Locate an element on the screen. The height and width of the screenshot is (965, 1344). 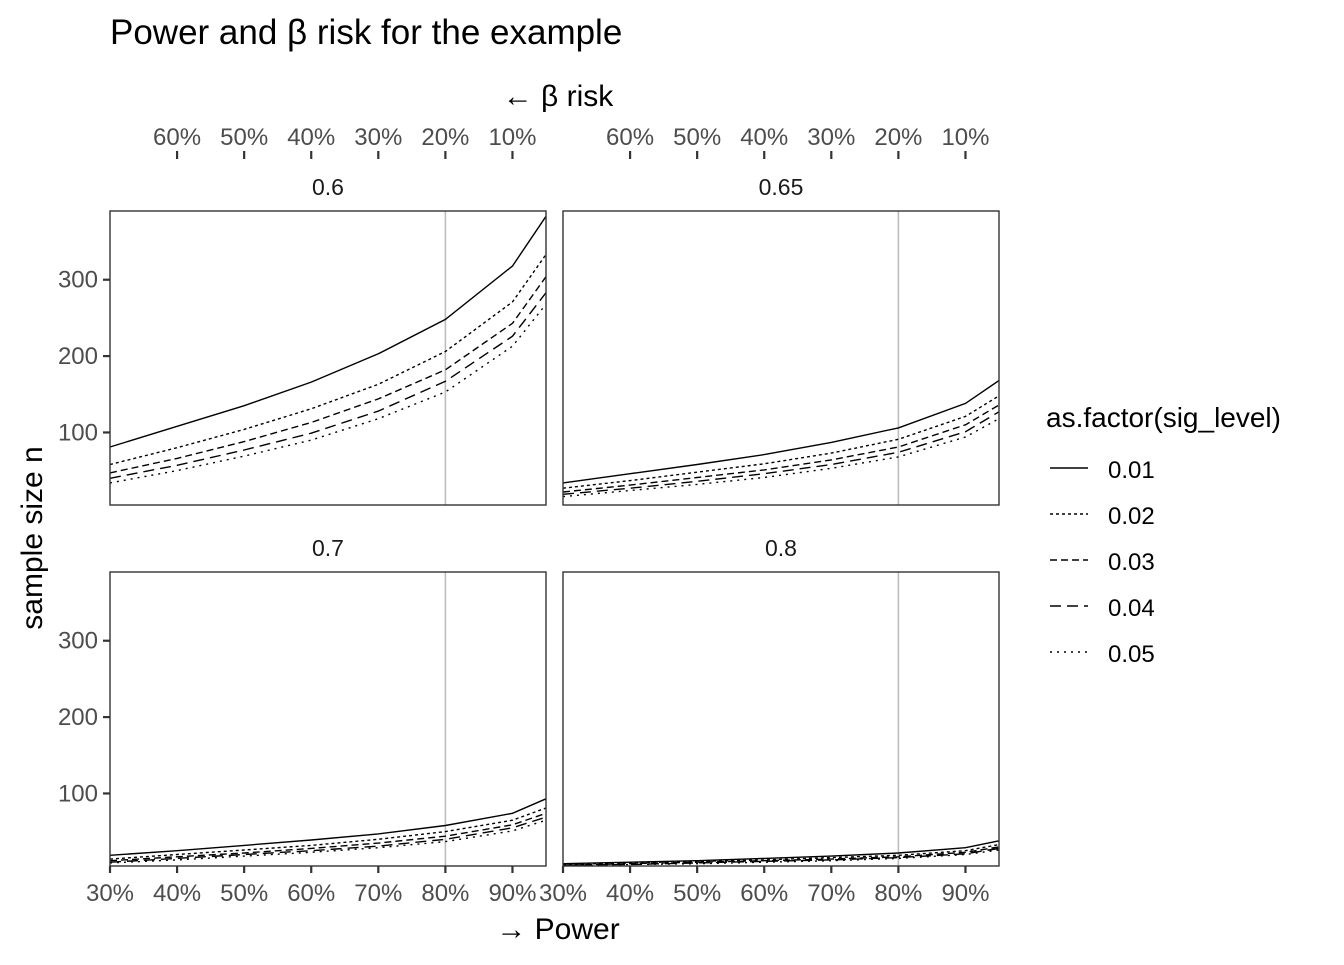
legend-title: as.factor(sig_level) is located at coordinates (1163, 417).